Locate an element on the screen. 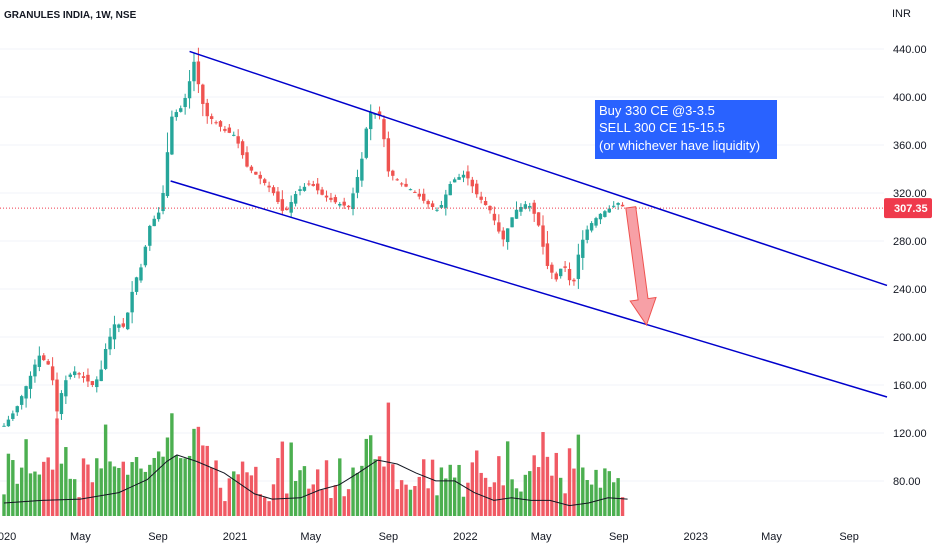 This screenshot has height=550, width=932. x-tick-label: 2022 is located at coordinates (465, 537).